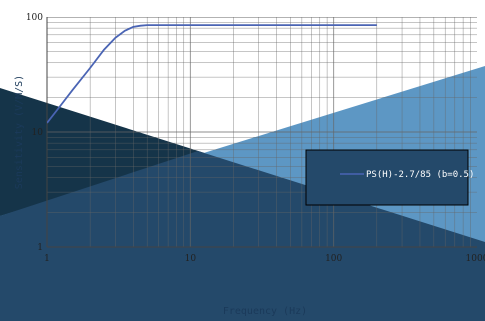 This screenshot has width=485, height=321. I want to click on y-tick-label: 100, so click(34, 18).